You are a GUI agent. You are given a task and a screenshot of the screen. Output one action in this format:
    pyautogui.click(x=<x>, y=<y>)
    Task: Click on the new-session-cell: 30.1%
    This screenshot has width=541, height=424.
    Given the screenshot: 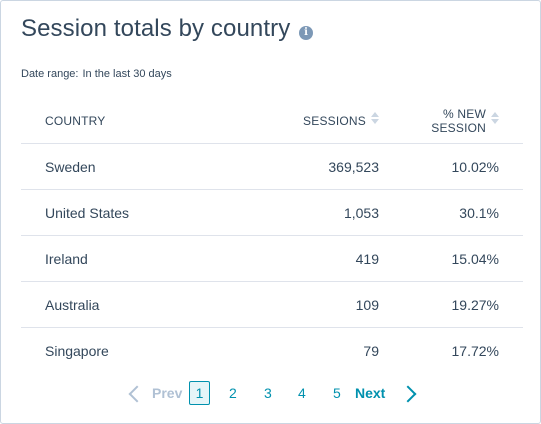 What is the action you would take?
    pyautogui.click(x=479, y=213)
    